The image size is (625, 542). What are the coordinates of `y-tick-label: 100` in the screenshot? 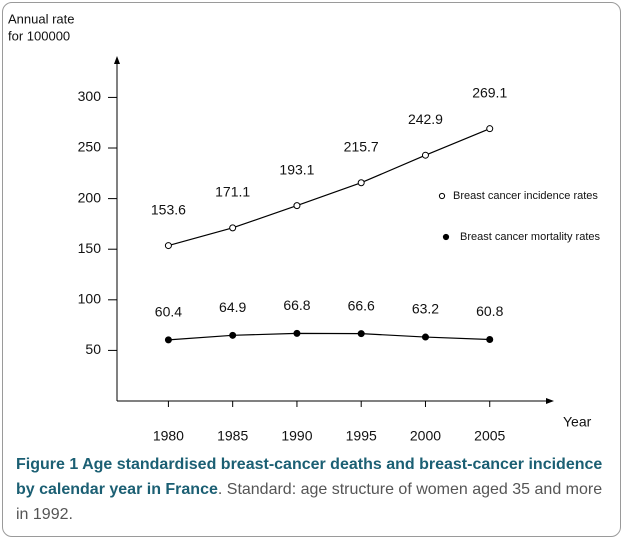 It's located at (90, 299).